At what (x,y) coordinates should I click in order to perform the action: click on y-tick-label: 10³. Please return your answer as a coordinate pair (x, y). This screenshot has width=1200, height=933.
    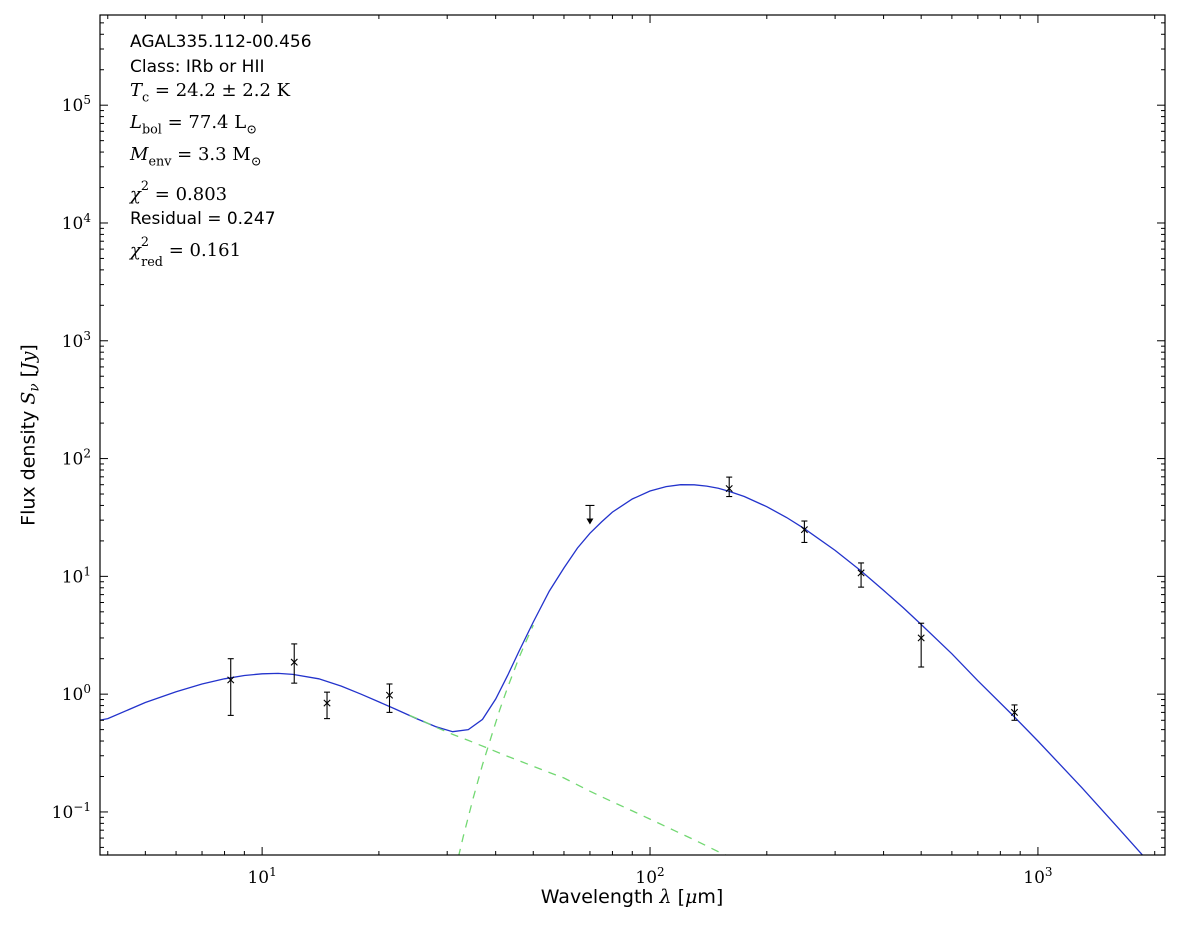
    Looking at the image, I should click on (76, 340).